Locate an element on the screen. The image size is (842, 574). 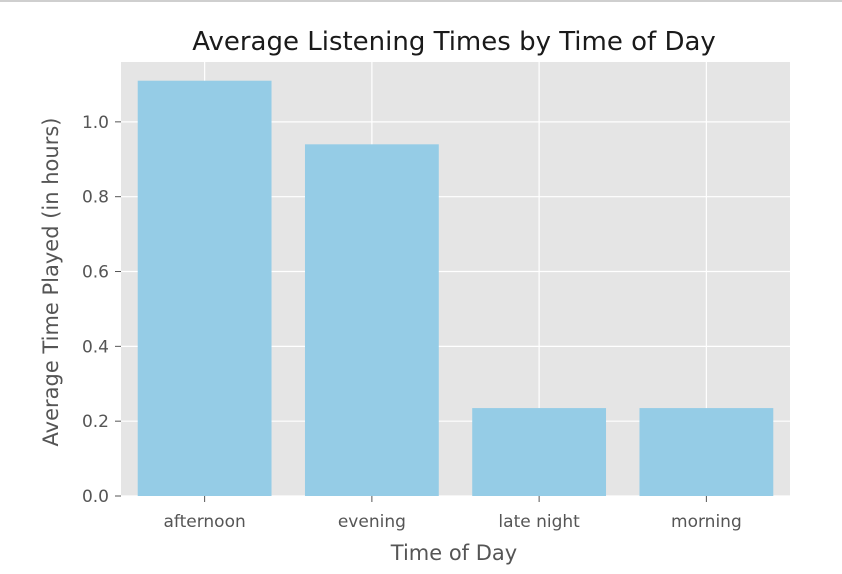
x-tick-label: afternoon is located at coordinates (204, 522).